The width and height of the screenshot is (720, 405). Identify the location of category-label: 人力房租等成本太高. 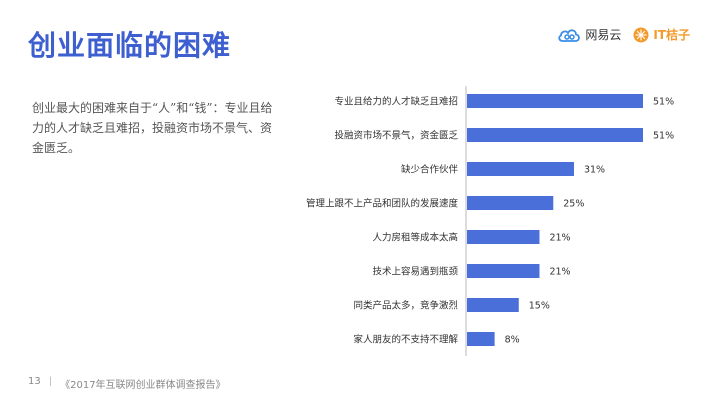
(415, 238).